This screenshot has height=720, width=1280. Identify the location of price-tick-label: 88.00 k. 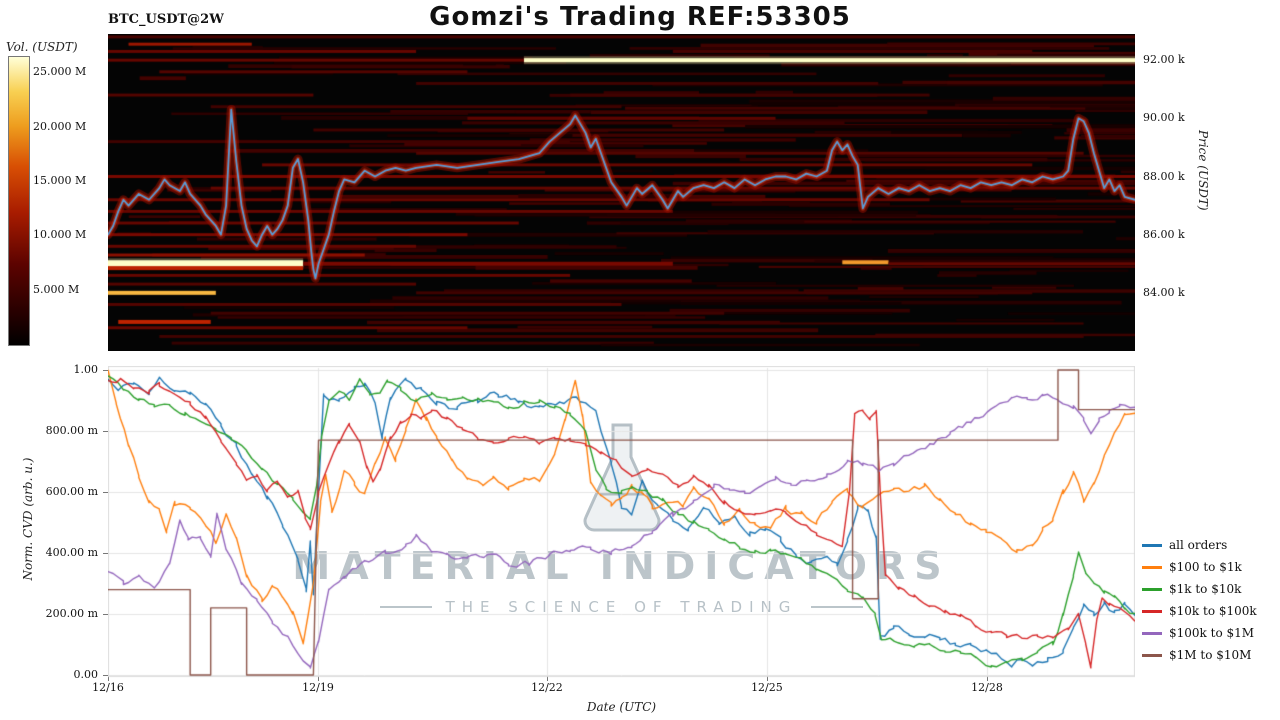
(1164, 176).